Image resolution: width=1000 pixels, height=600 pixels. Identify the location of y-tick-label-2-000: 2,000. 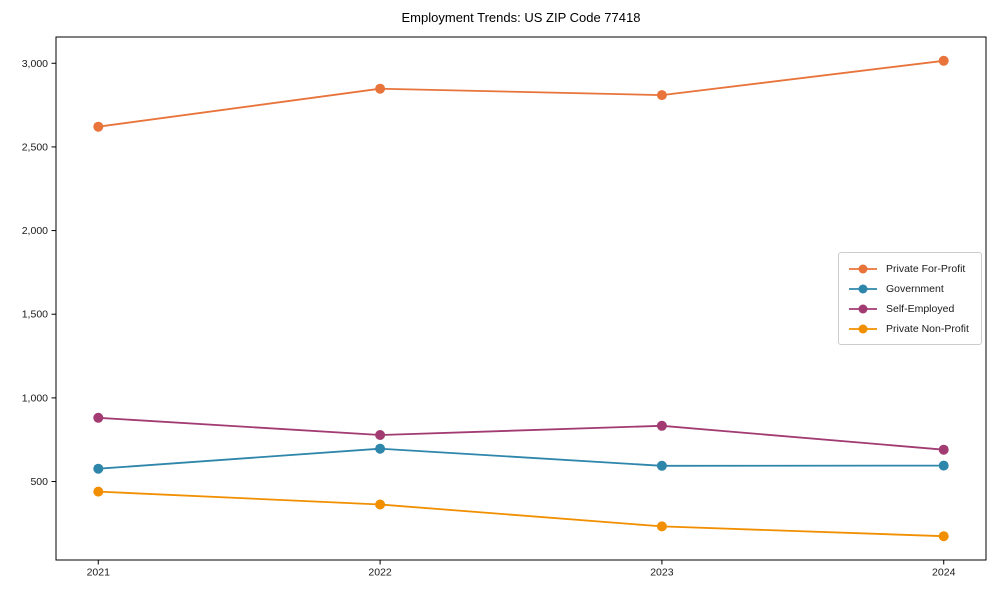
(35, 231).